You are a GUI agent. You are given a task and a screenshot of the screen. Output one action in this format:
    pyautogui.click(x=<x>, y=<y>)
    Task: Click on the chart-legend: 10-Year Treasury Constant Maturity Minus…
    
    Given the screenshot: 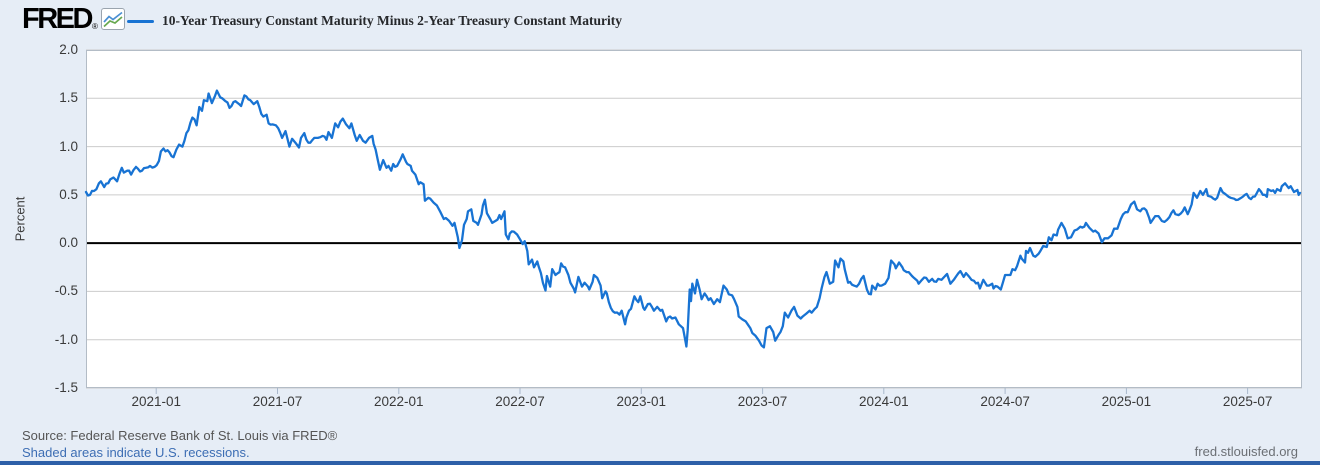 What is the action you would take?
    pyautogui.click(x=374, y=21)
    